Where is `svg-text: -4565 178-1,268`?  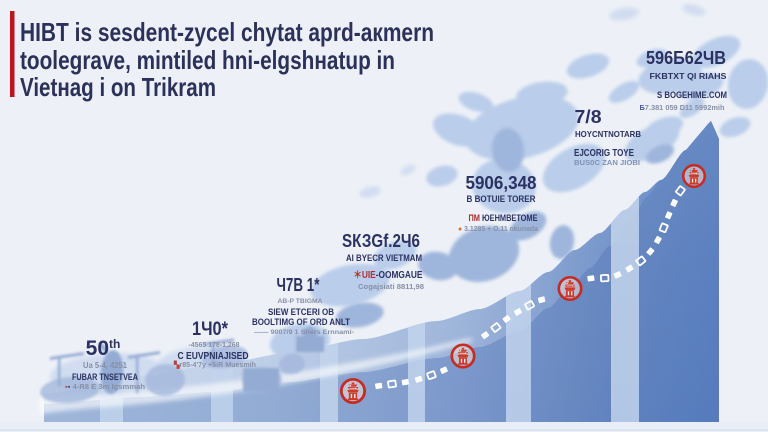
svg-text: -4565 178-1,268 is located at coordinates (214, 344).